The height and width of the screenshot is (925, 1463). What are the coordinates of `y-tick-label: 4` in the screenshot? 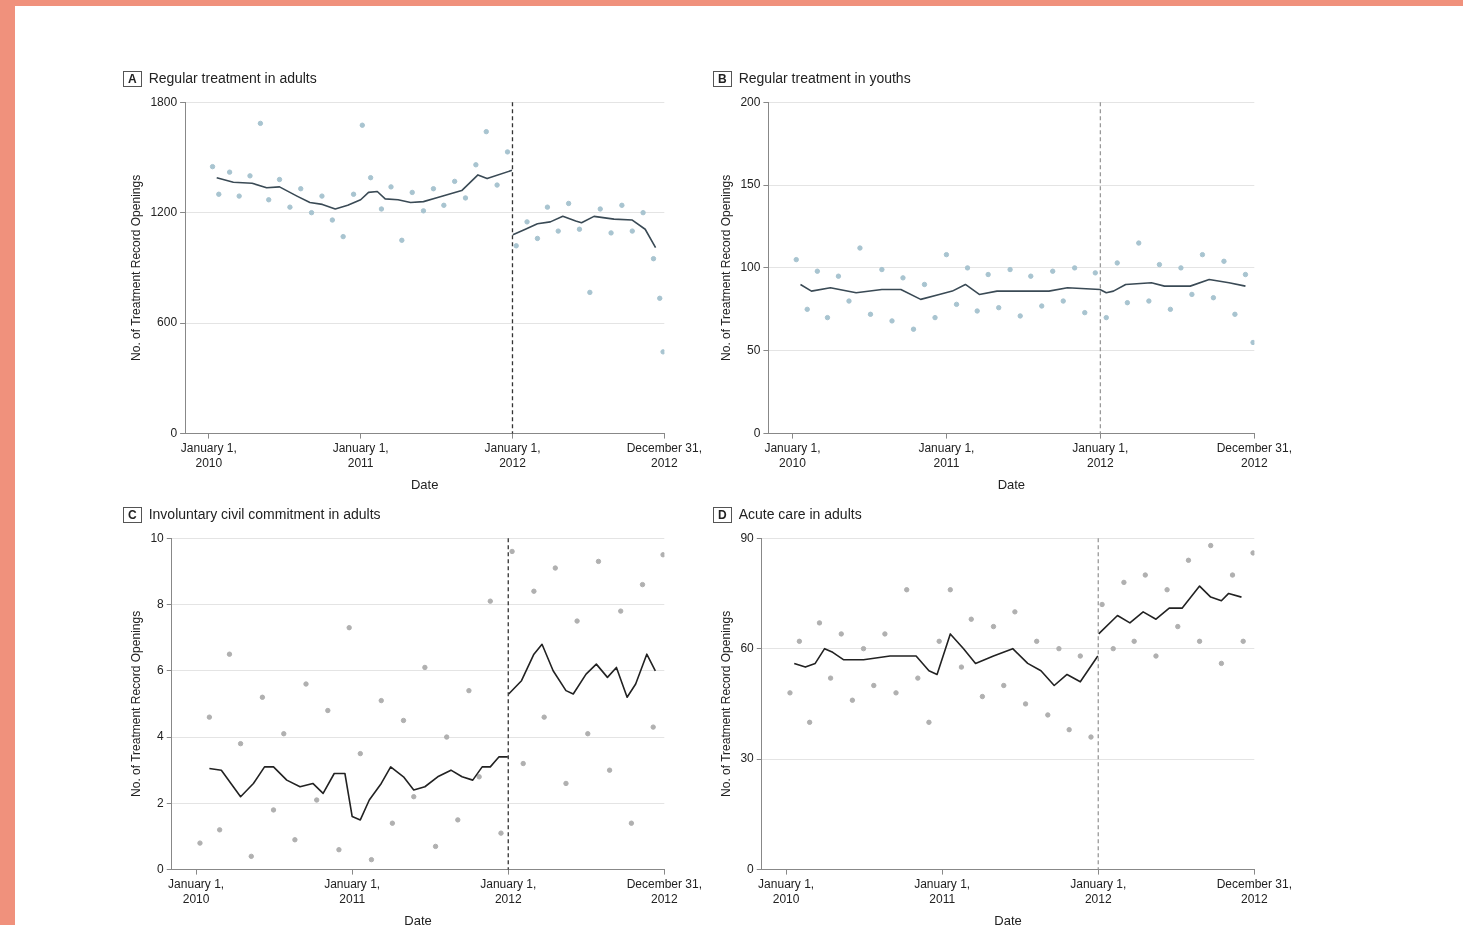 It's located at (161, 736).